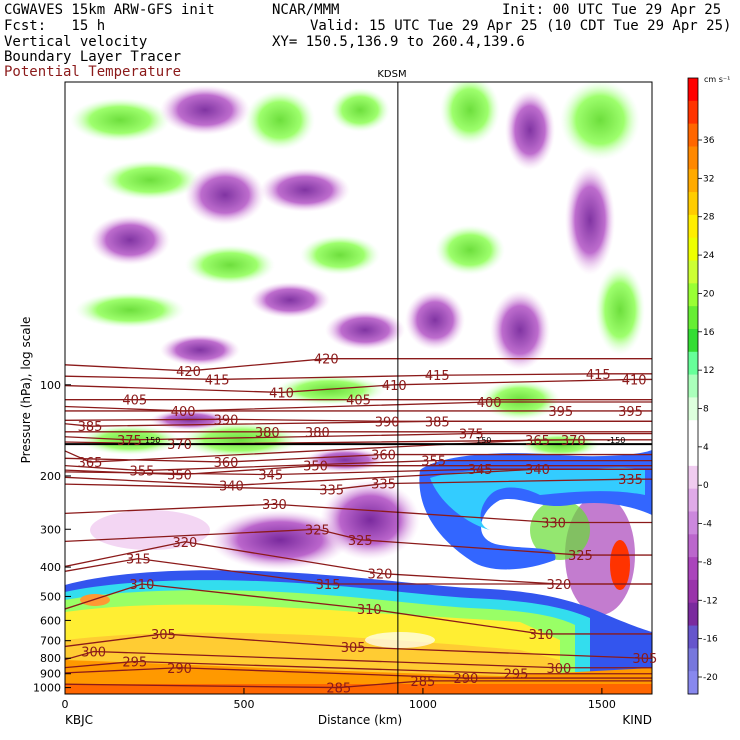  What do you see at coordinates (708, 371) in the screenshot?
I see `colorbar-label: 12` at bounding box center [708, 371].